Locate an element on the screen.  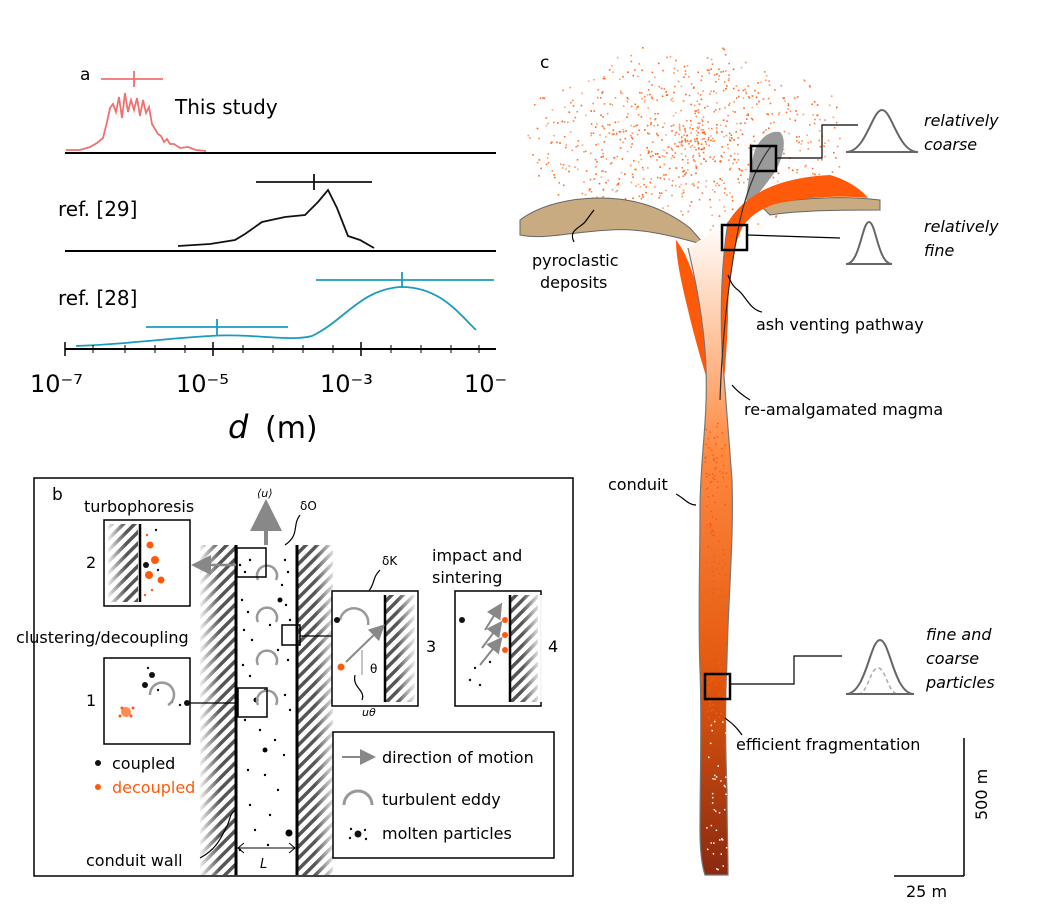
series-label-this-study: This study is located at coordinates (226, 107).